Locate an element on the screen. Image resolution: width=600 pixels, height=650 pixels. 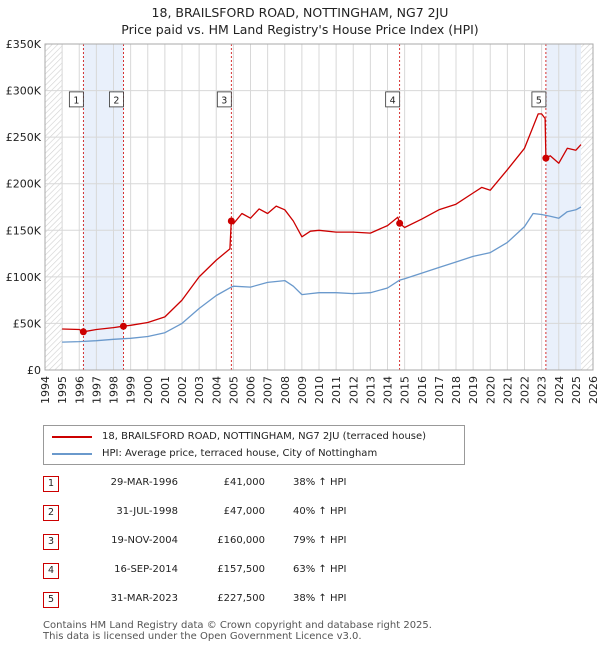
x-tick-label: 2008 is located at coordinates (285, 390).